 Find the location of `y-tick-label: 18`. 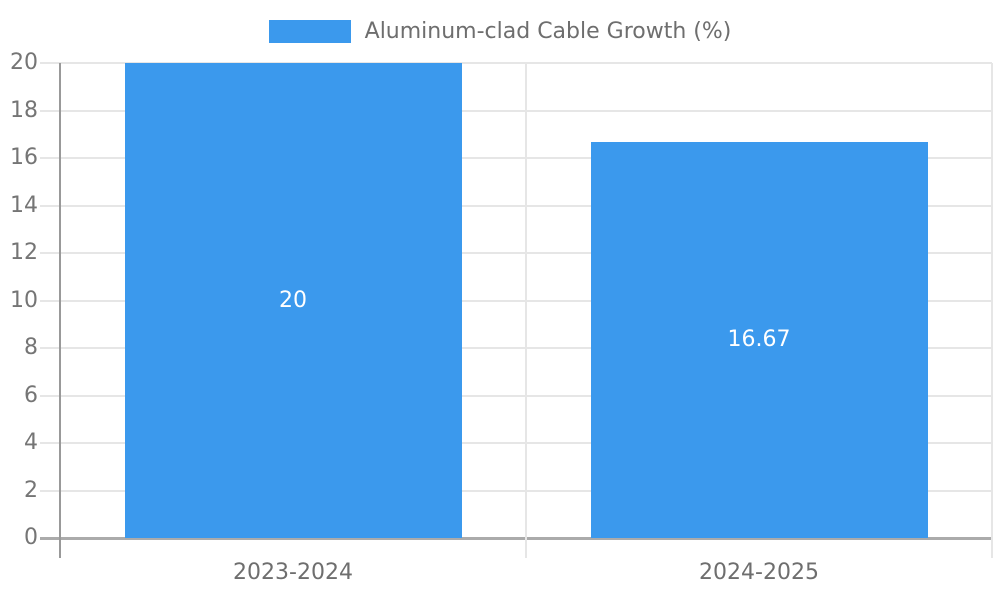

y-tick-label: 18 is located at coordinates (24, 110).